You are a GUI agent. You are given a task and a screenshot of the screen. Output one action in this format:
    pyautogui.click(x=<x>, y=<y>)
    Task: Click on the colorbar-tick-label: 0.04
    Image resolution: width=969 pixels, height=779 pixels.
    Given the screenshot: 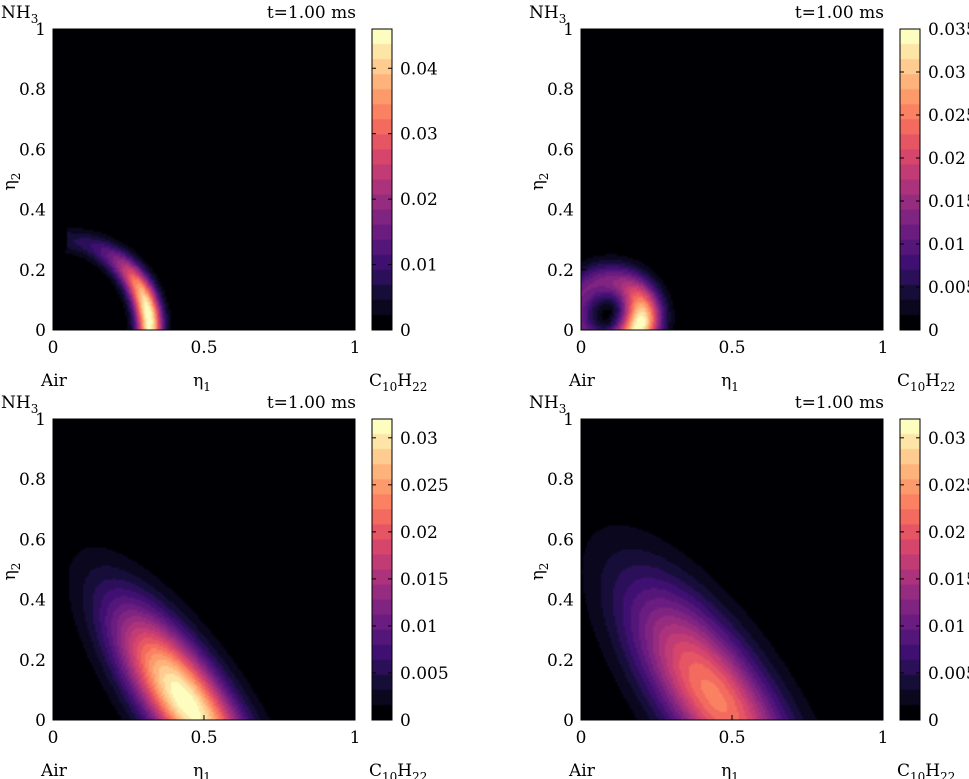 What is the action you would take?
    pyautogui.click(x=419, y=69)
    